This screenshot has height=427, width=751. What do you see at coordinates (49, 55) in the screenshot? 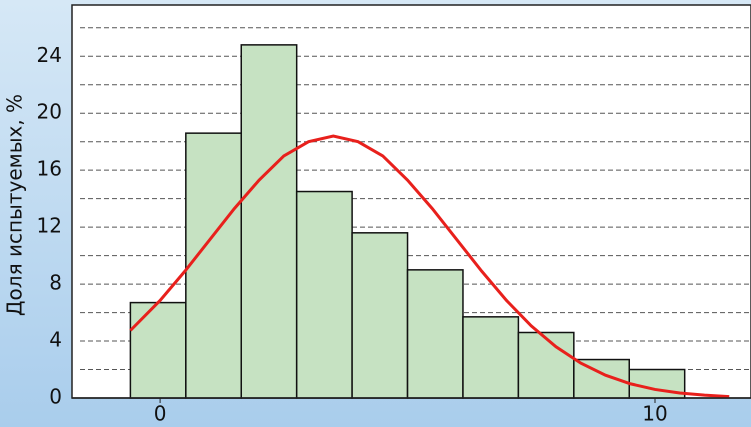
I see `y-tick-label: 24` at bounding box center [49, 55].